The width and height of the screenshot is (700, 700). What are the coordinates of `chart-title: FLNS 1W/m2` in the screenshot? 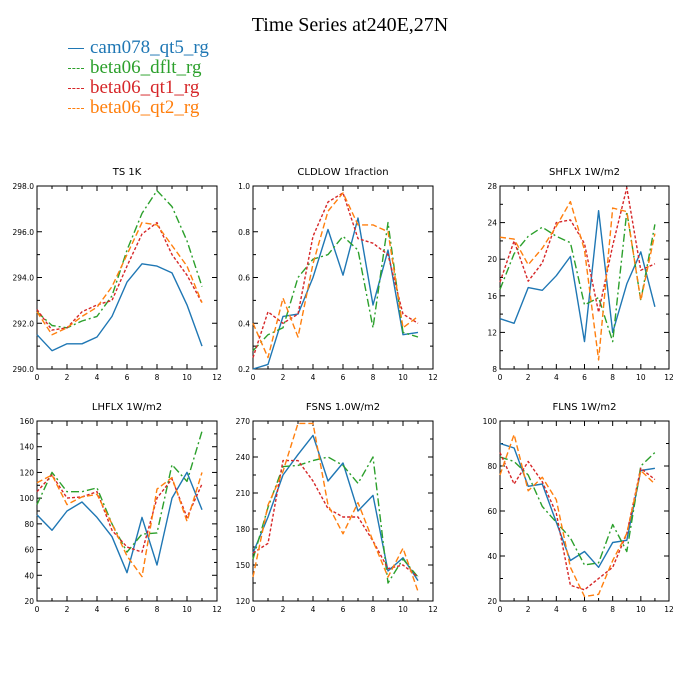 It's located at (584, 407).